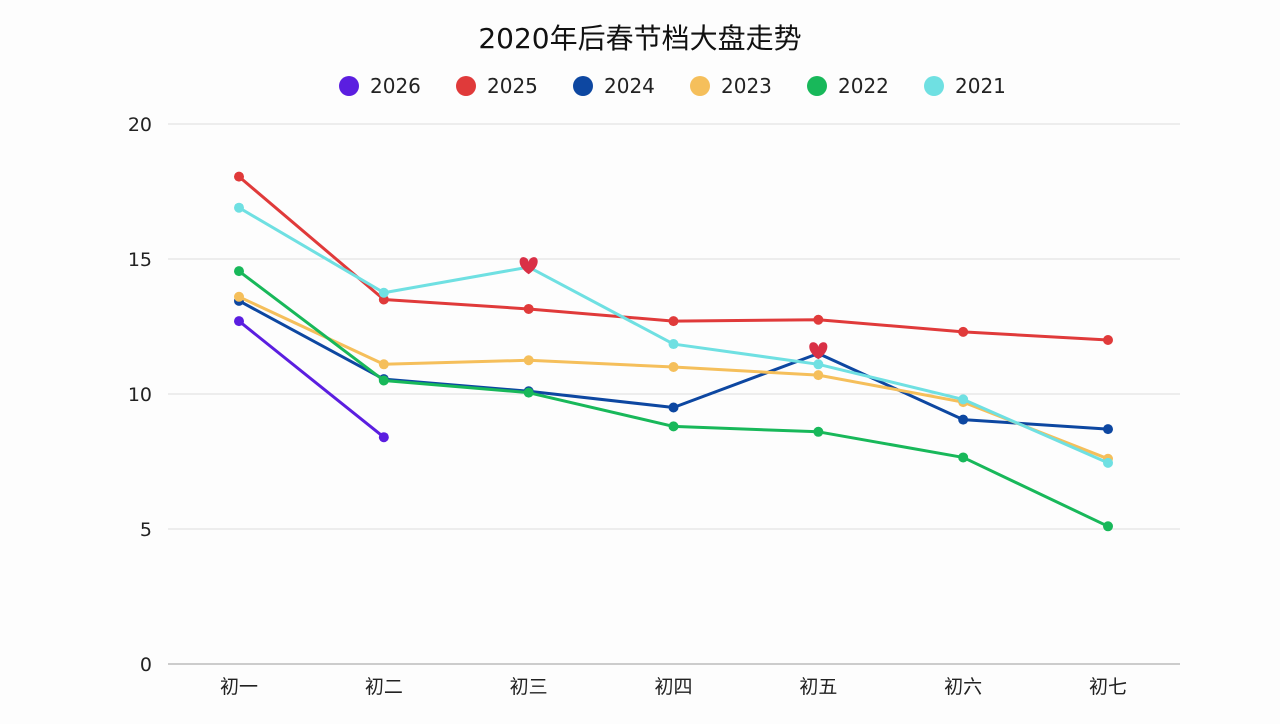 The height and width of the screenshot is (724, 1280). Describe the element at coordinates (629, 86) in the screenshot. I see `legend-label: 2024` at that location.